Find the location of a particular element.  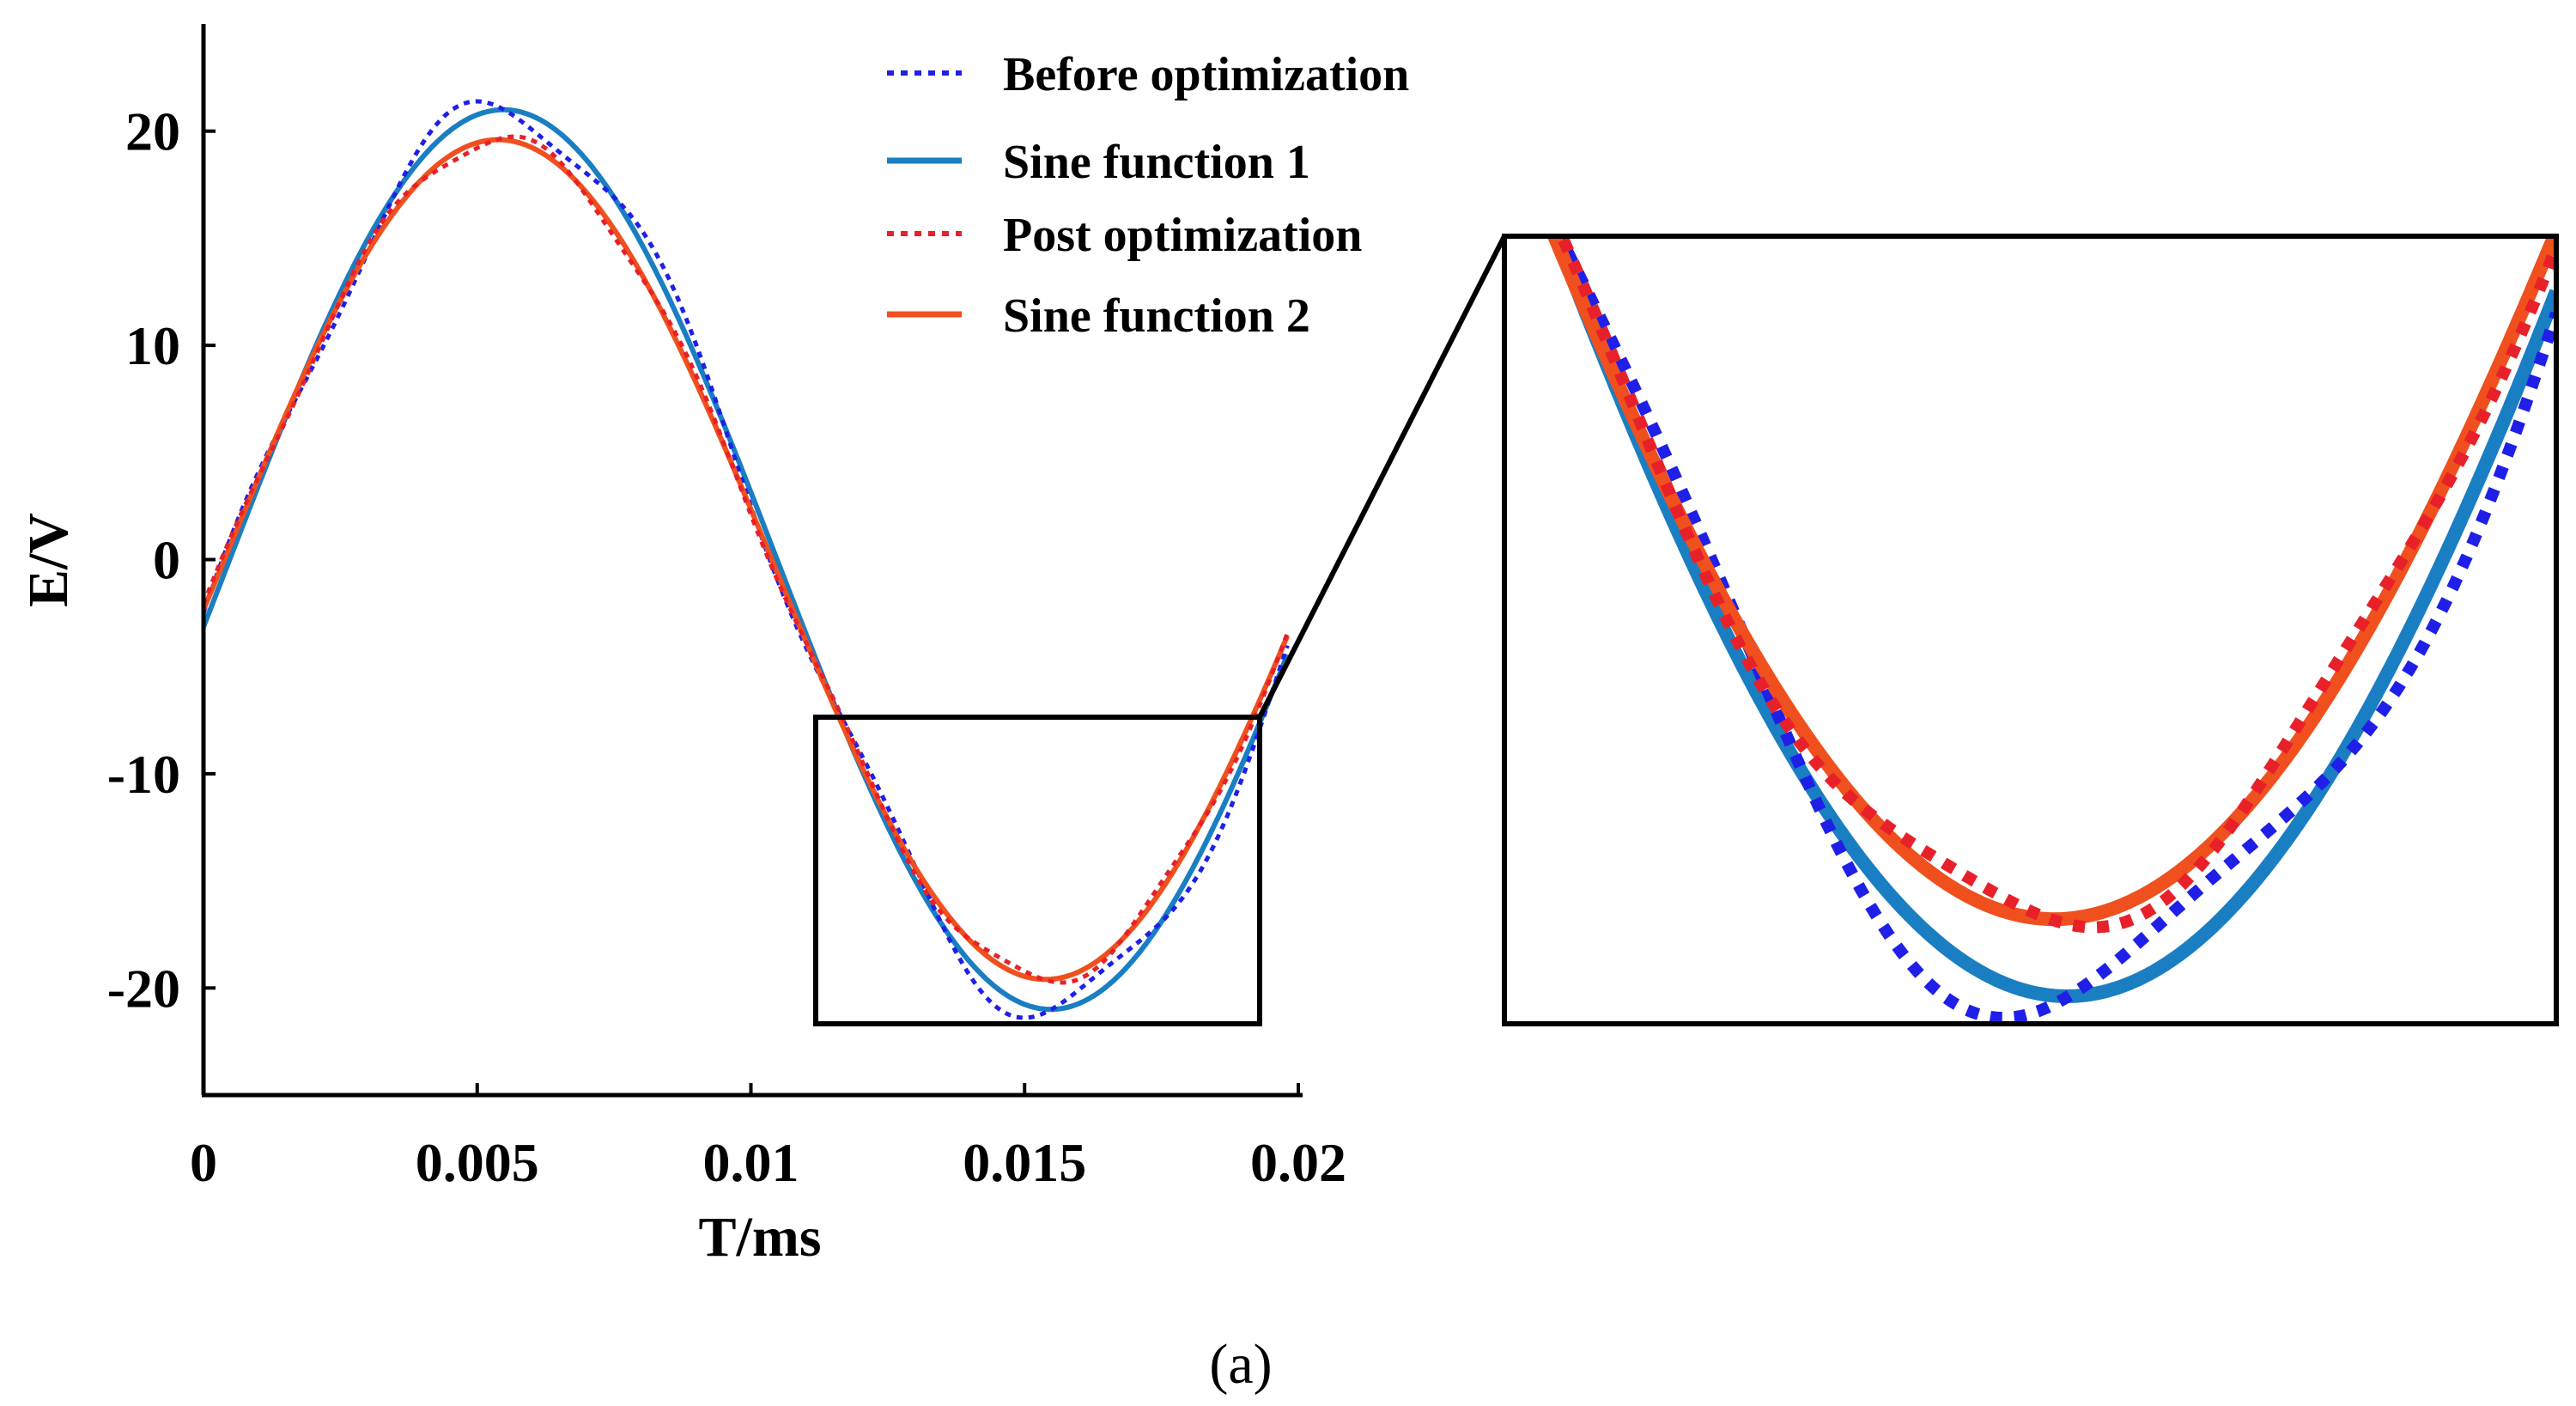

y-tick-label: 10 is located at coordinates (153, 345).